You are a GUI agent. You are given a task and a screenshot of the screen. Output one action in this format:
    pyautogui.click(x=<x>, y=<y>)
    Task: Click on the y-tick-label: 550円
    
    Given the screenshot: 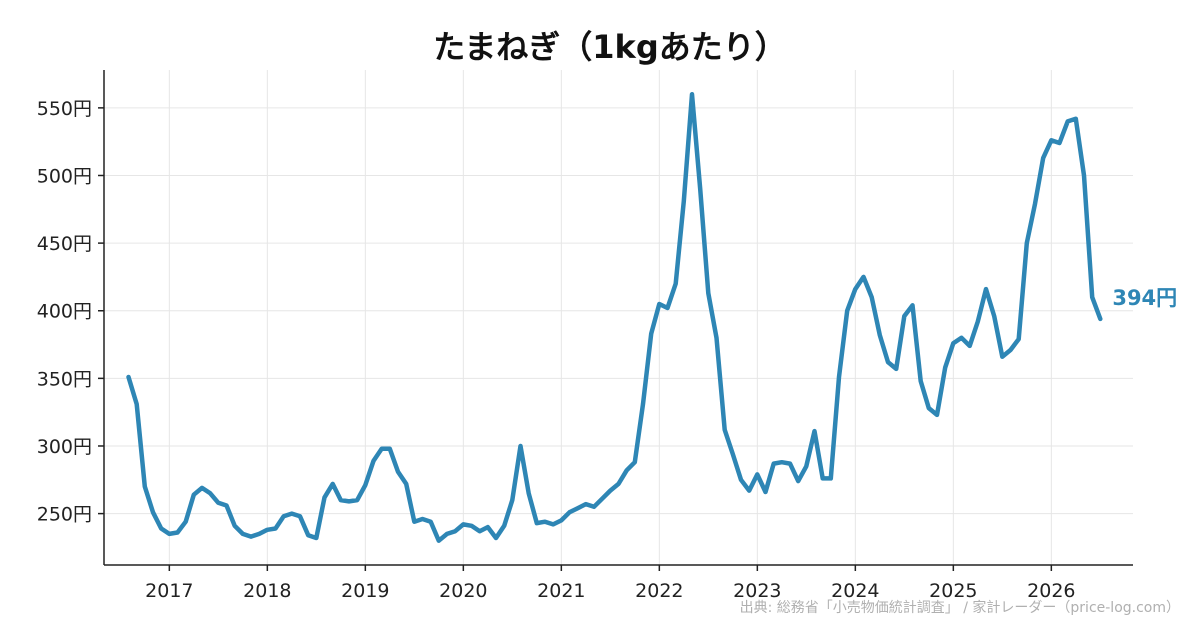 What is the action you would take?
    pyautogui.click(x=64, y=109)
    